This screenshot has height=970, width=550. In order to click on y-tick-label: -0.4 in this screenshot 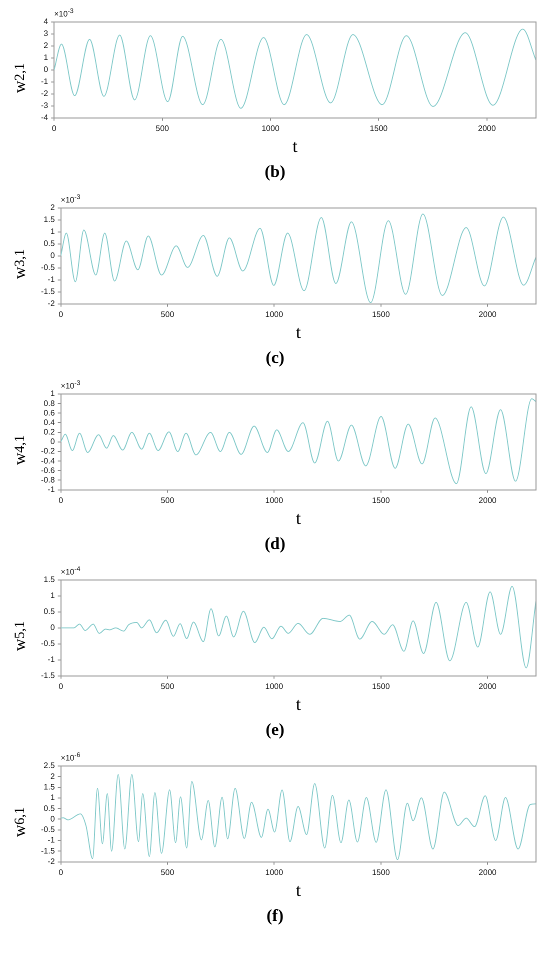, I will do `click(48, 461)`.